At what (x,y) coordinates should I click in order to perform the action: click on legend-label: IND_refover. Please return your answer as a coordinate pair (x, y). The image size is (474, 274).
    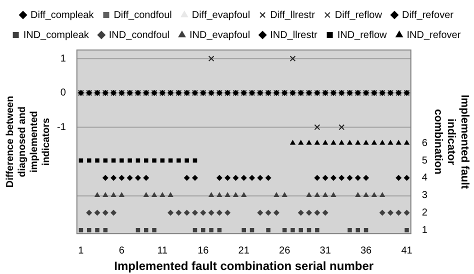
    Looking at the image, I should click on (434, 35).